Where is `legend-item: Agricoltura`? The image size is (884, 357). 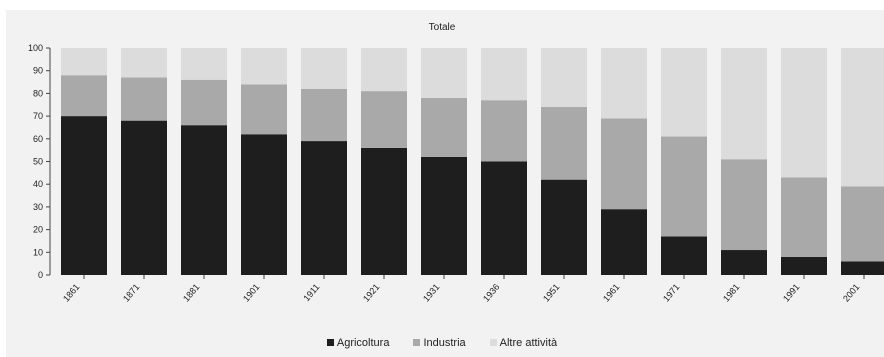 legend-item: Agricoltura is located at coordinates (358, 343).